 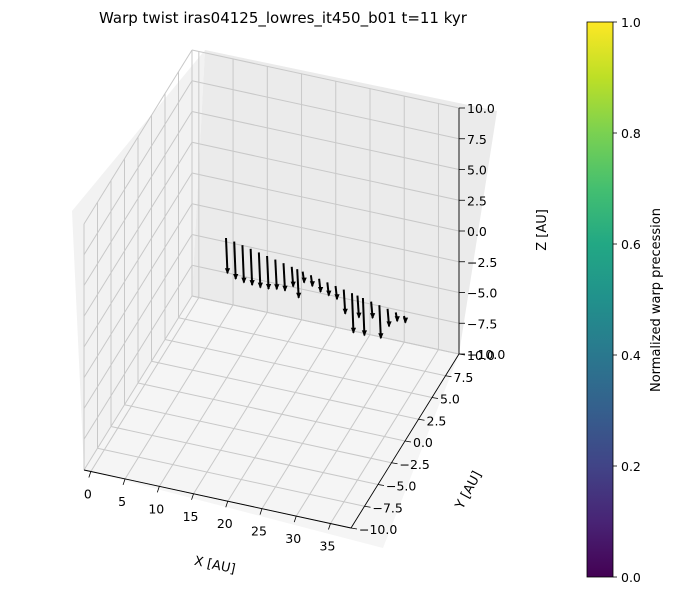 What do you see at coordinates (122, 501) in the screenshot?
I see `x-tick-label: 5` at bounding box center [122, 501].